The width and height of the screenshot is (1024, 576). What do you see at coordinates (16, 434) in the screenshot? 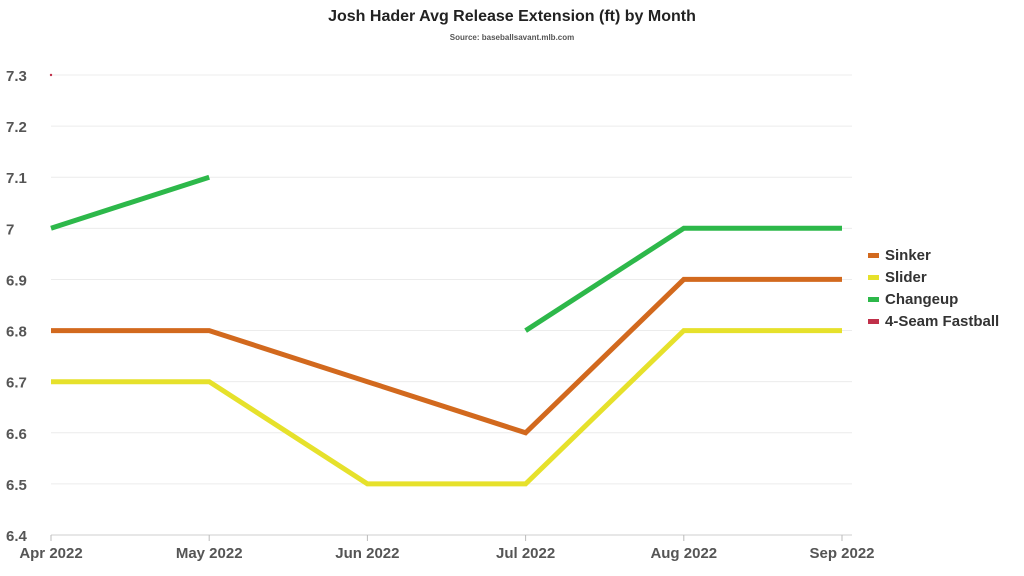
I see `y-tick-label: 6.6` at bounding box center [16, 434].